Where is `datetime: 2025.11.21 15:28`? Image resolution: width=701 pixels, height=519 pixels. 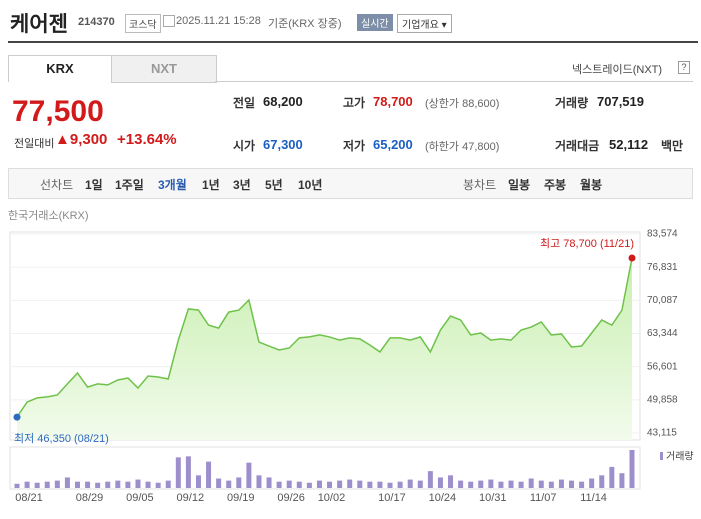 datetime: 2025.11.21 15:28 is located at coordinates (218, 21).